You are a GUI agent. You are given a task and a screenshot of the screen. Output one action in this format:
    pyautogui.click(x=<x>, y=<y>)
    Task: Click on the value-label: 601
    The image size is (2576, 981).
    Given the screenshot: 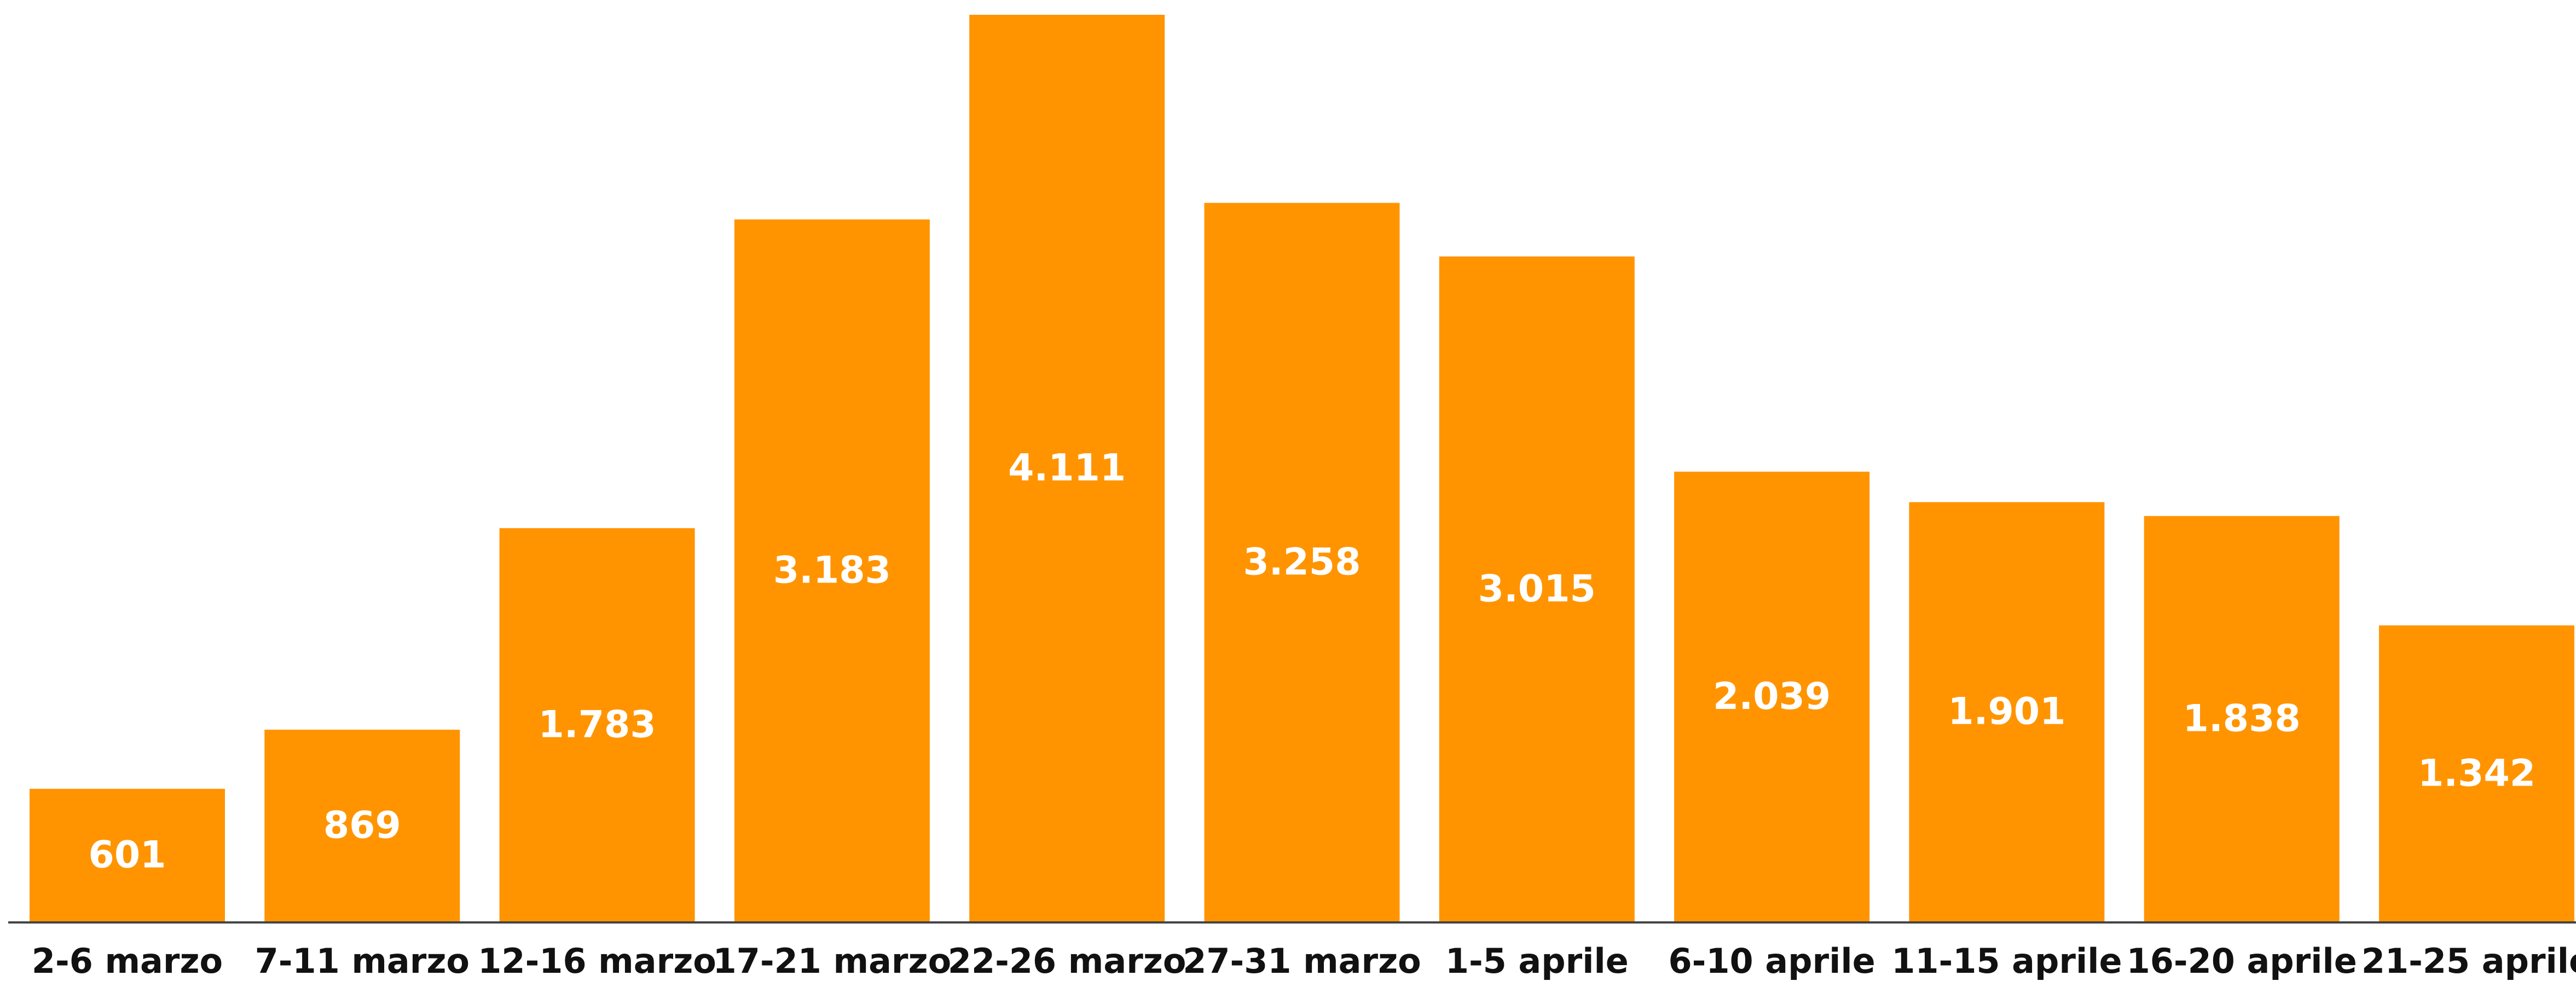 What is the action you would take?
    pyautogui.click(x=127, y=854)
    